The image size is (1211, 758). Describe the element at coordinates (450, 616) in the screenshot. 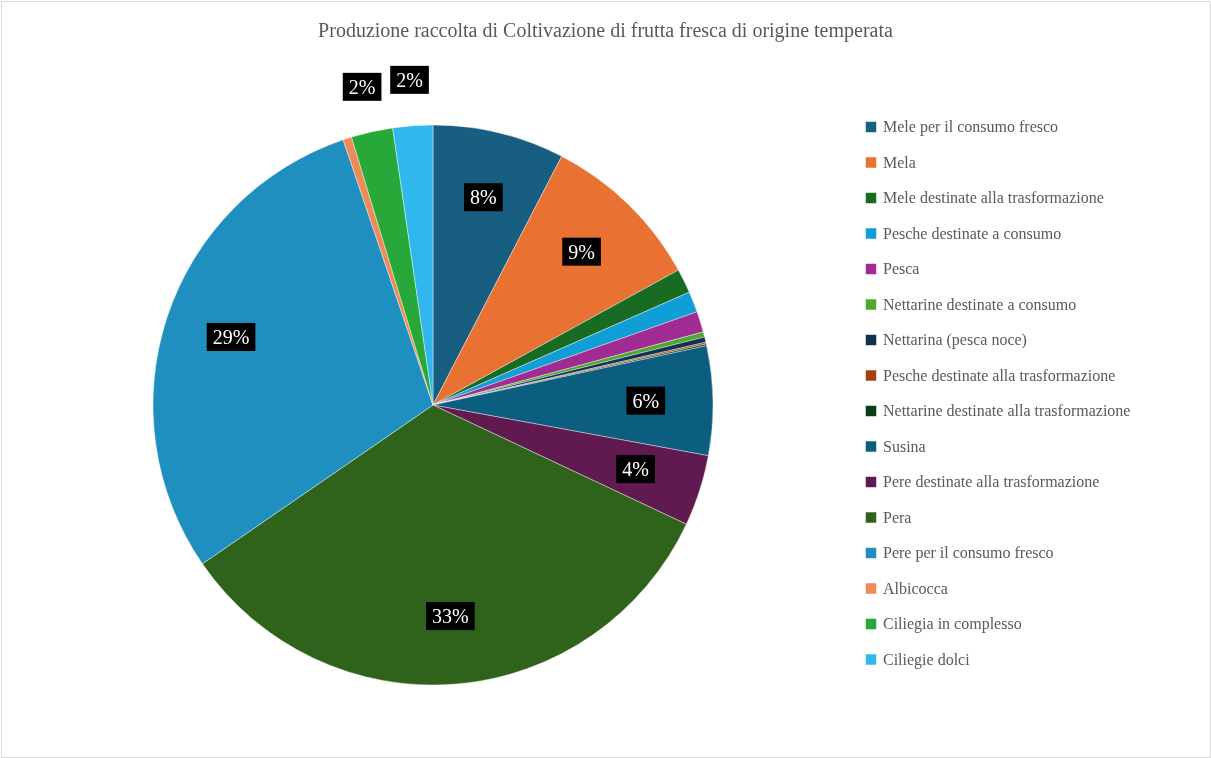

I see `data-label: 33%` at that location.